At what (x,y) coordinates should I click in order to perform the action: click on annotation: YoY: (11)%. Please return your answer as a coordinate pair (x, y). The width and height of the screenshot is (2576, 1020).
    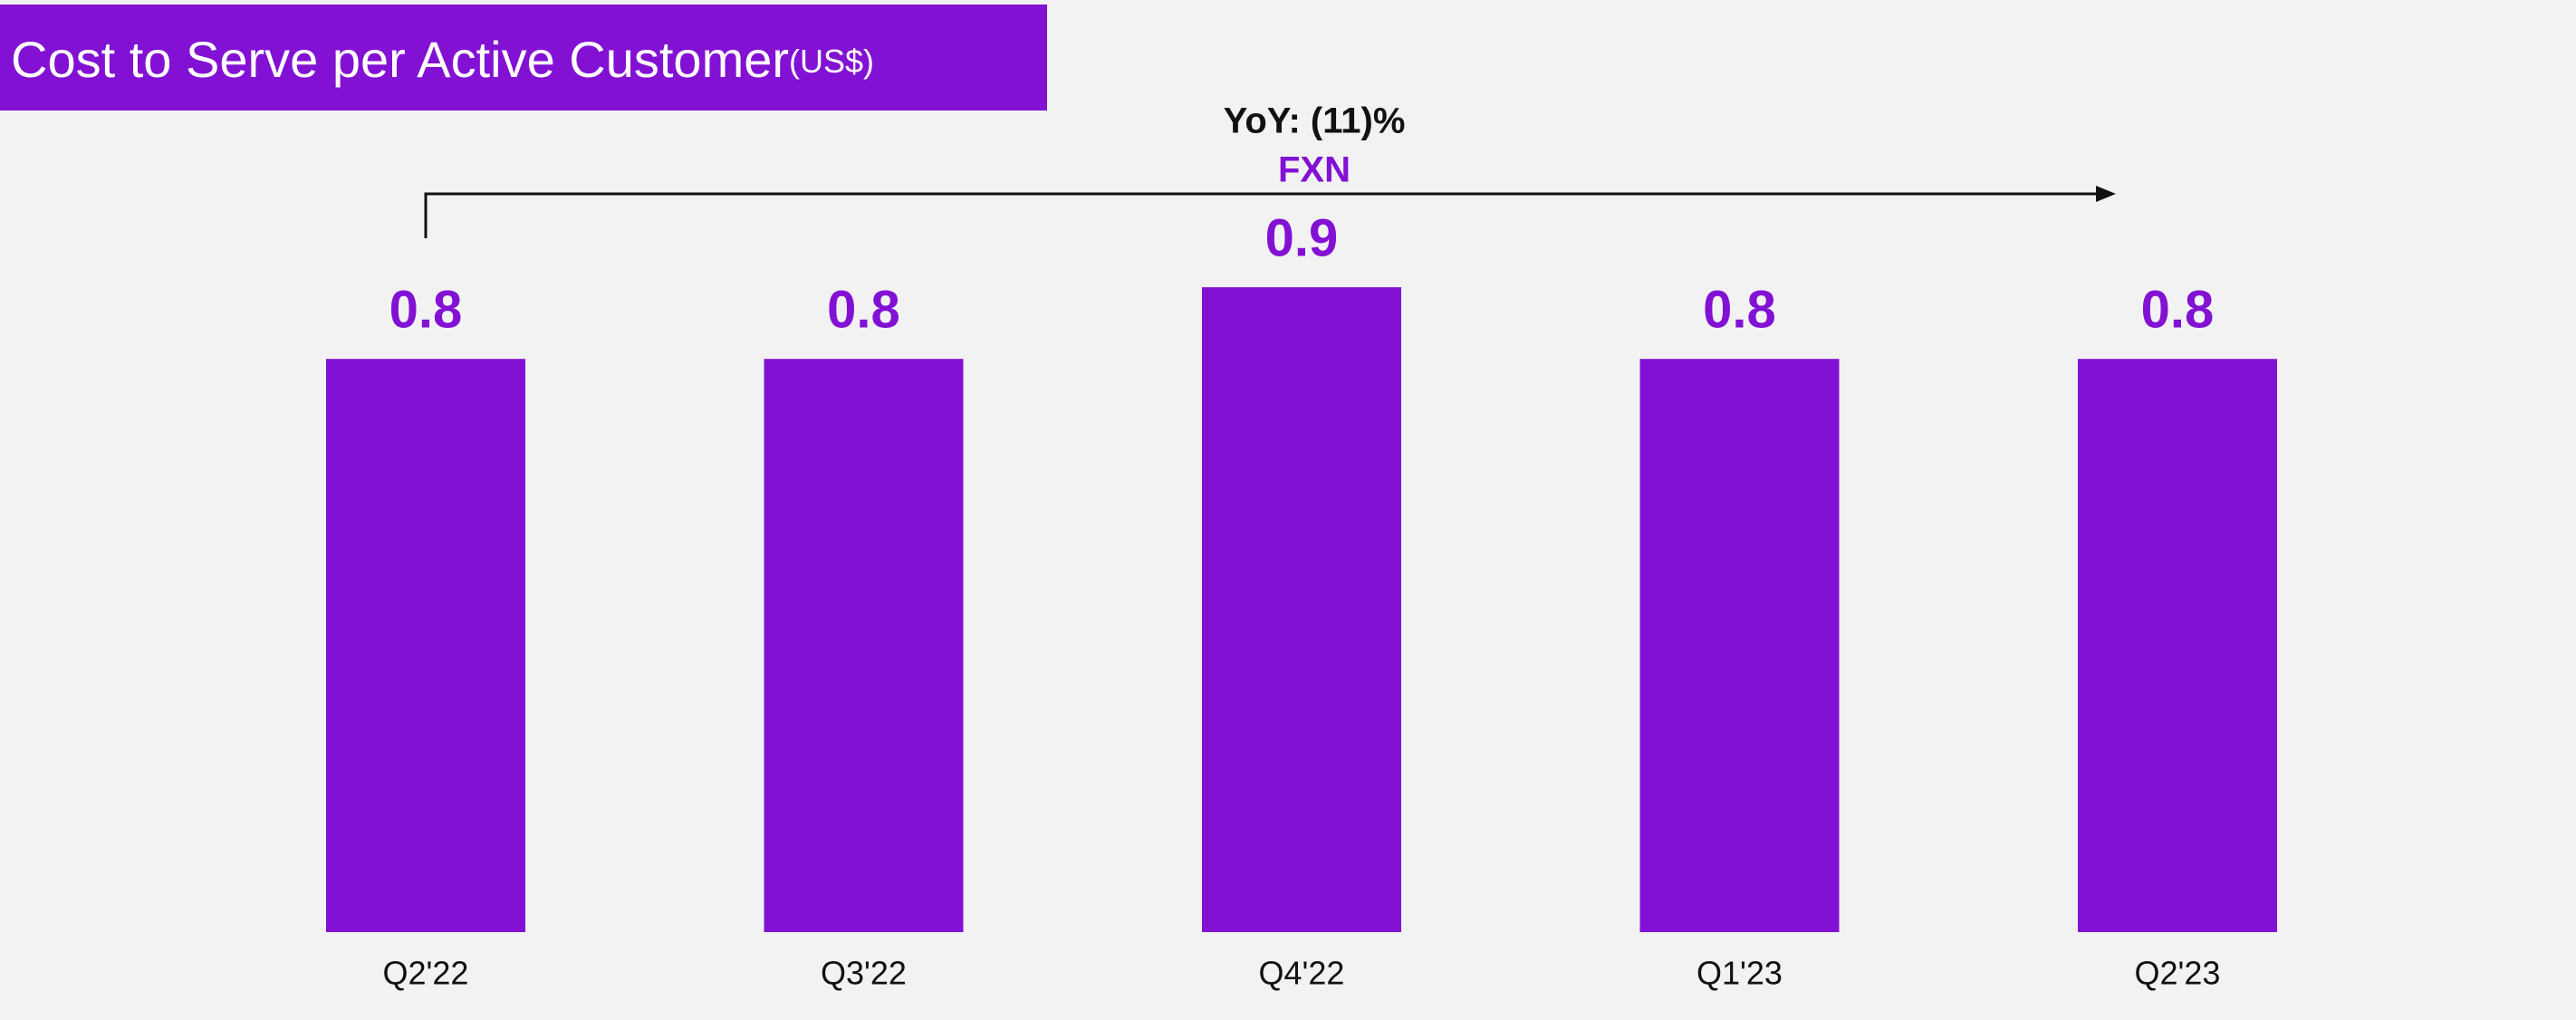
    Looking at the image, I should click on (1315, 121).